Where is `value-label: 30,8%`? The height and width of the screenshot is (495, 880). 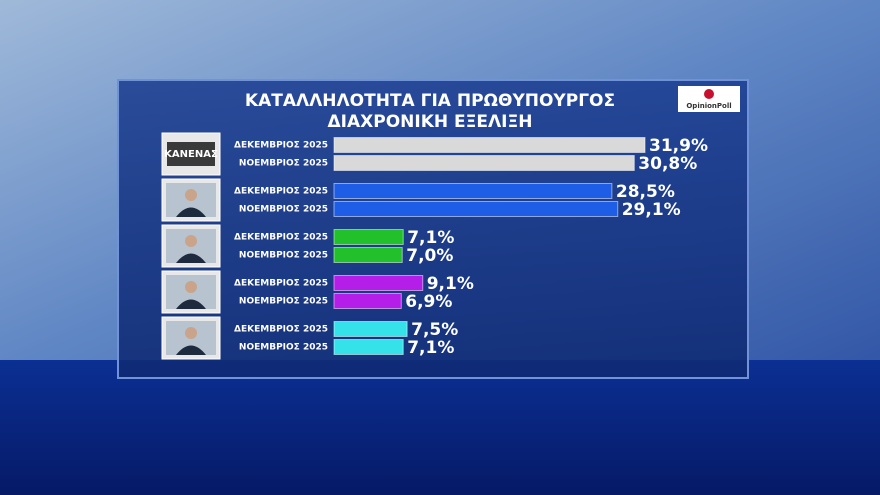
value-label: 30,8% is located at coordinates (667, 164).